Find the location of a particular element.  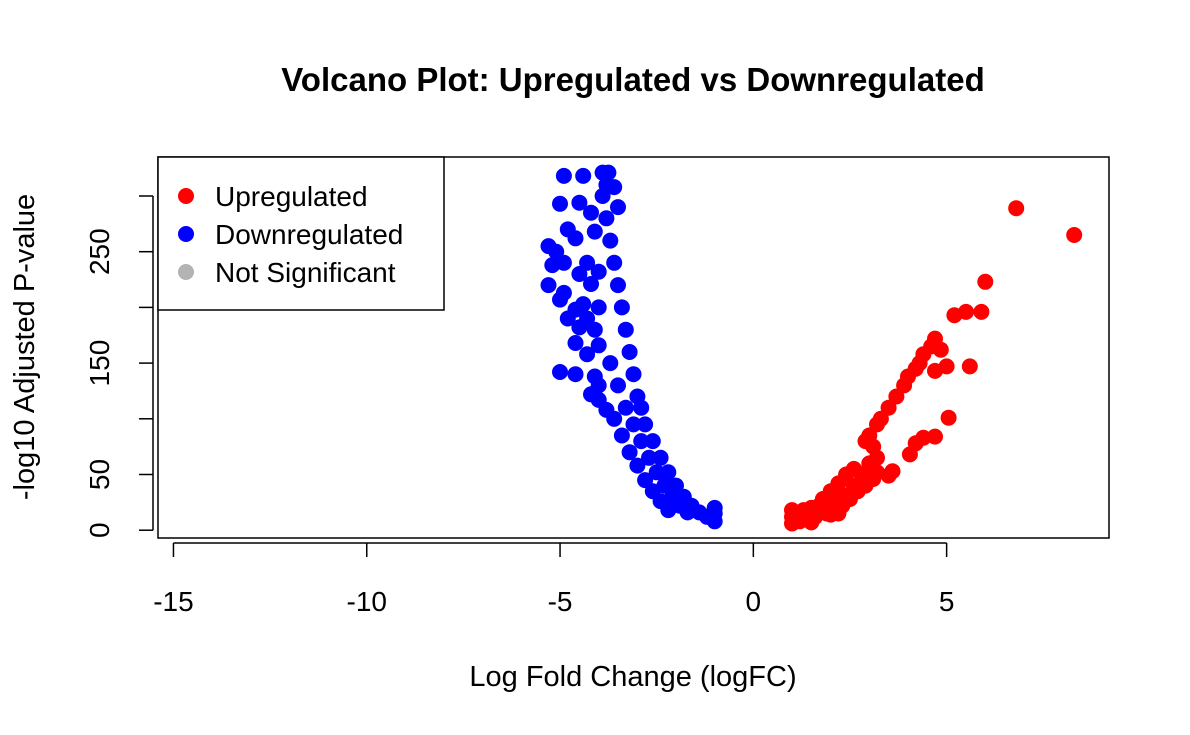

legend-box is located at coordinates (301, 233).